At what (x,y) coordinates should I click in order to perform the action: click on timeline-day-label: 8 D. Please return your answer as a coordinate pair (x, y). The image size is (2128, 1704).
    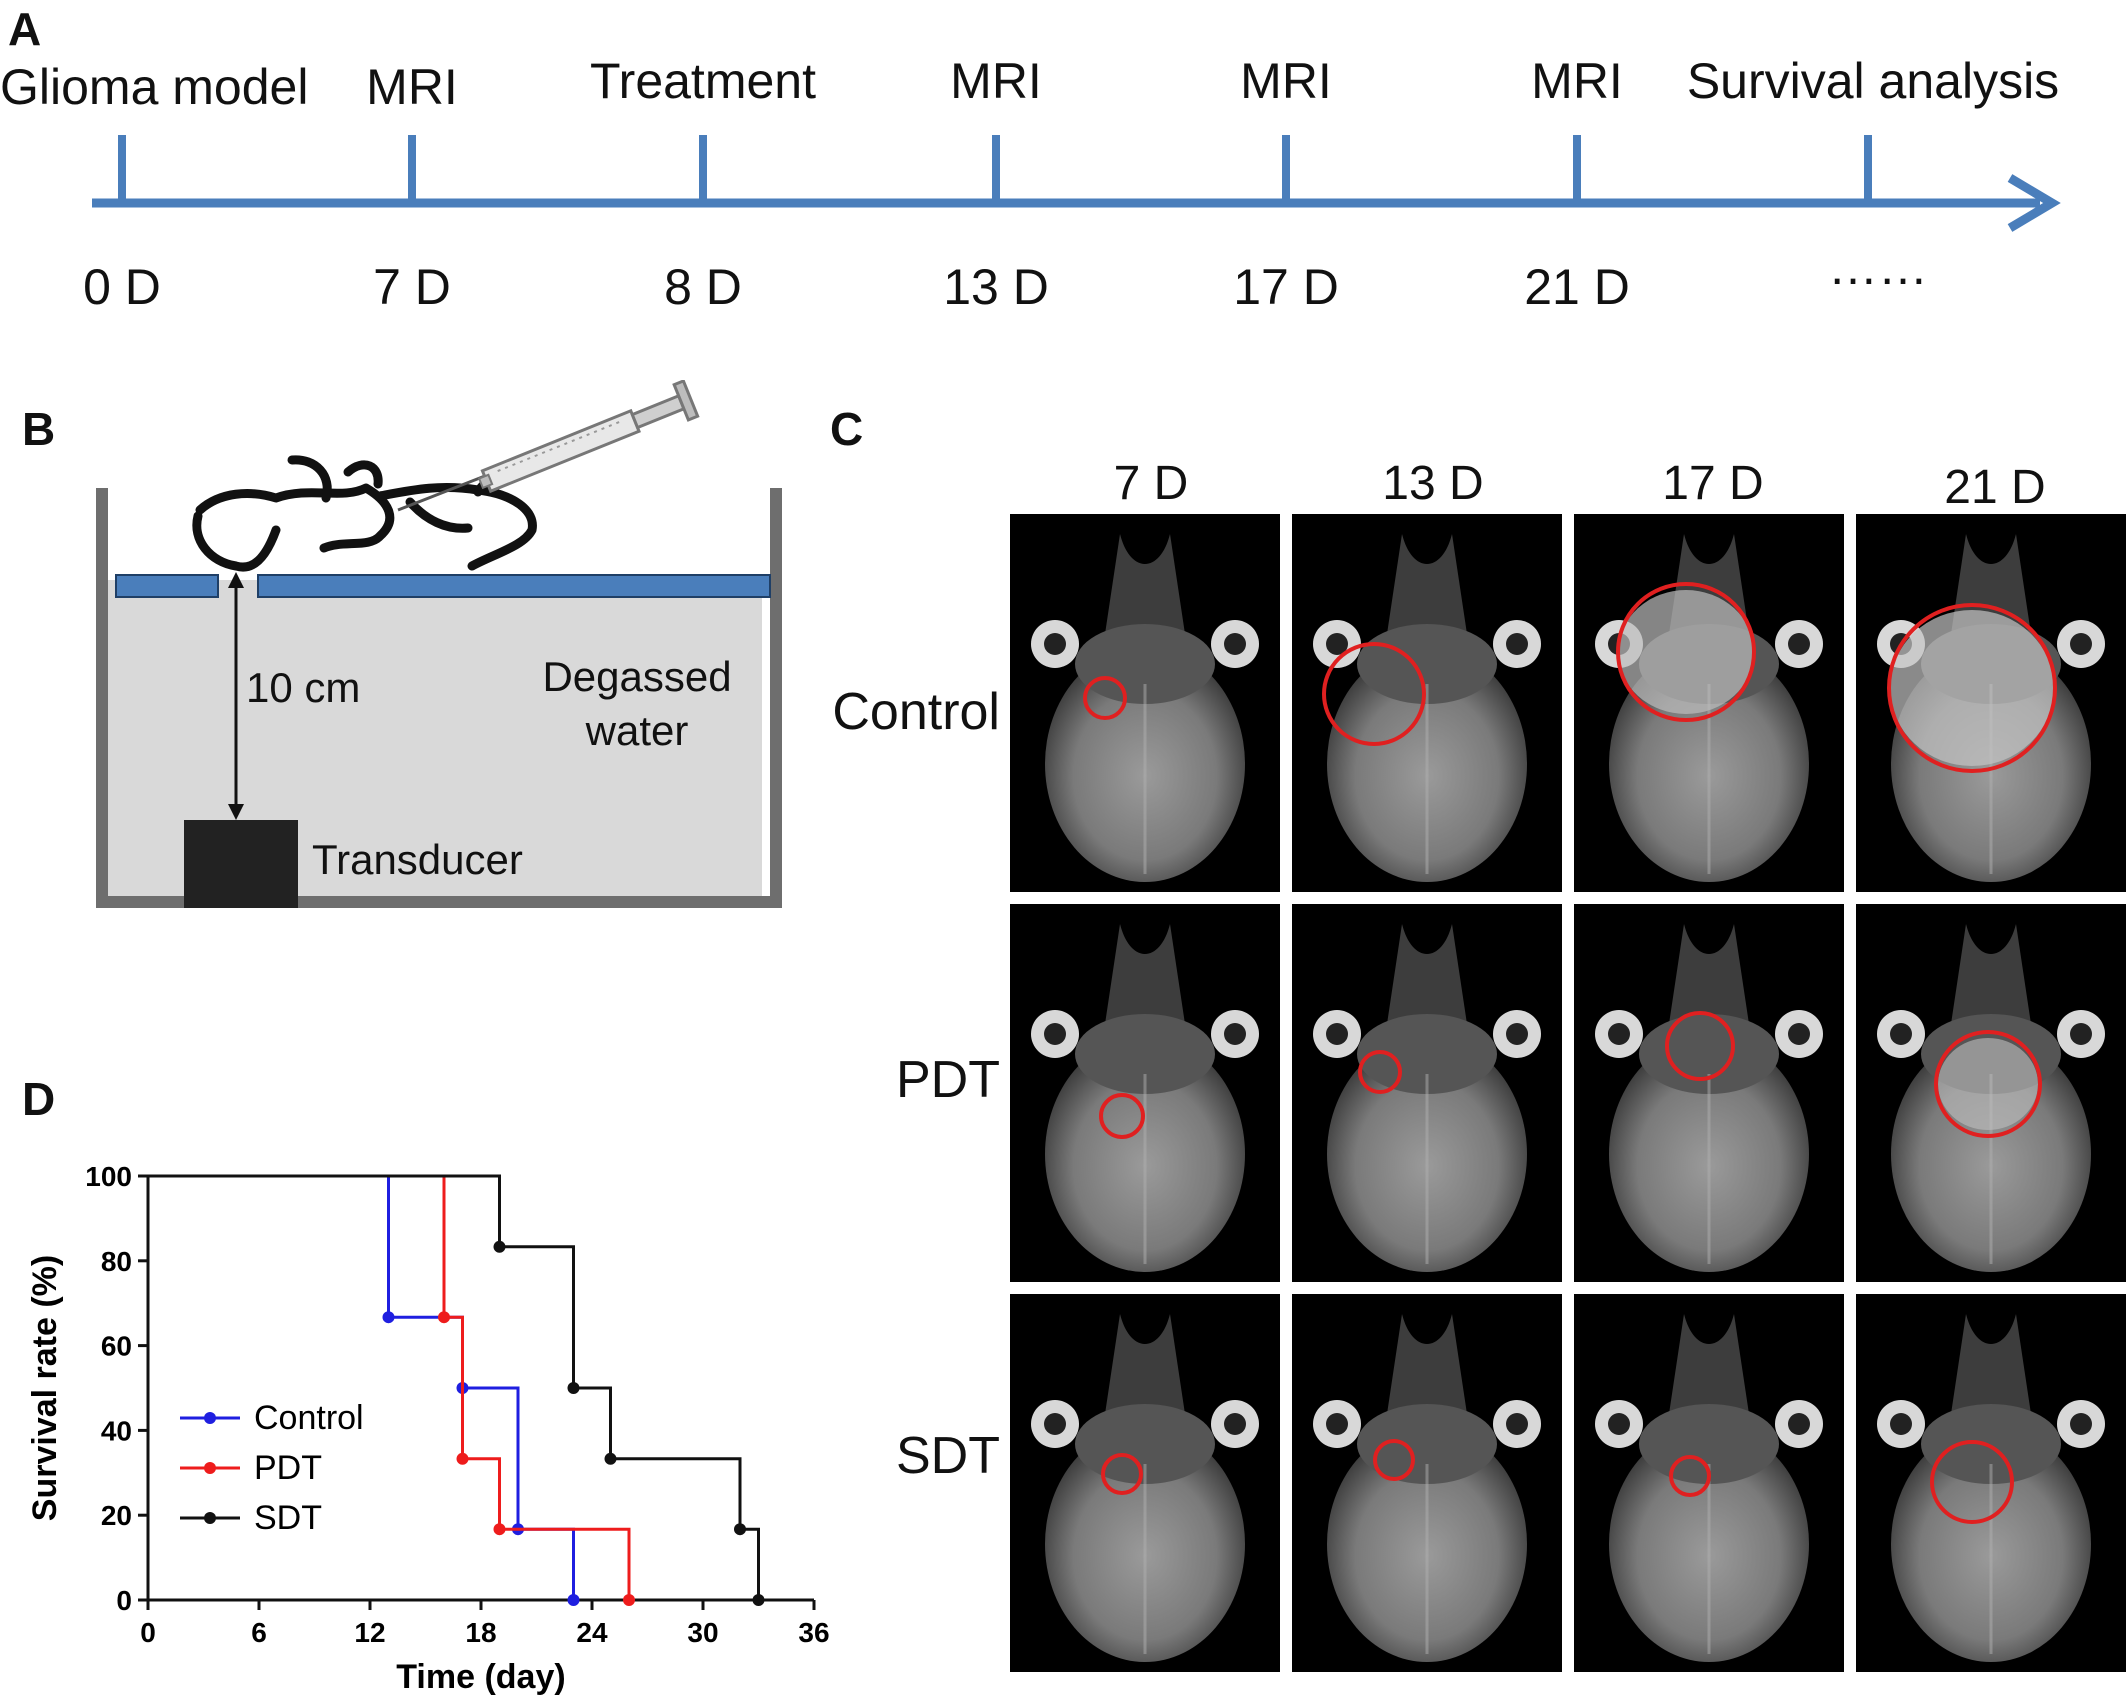
    Looking at the image, I should click on (703, 287).